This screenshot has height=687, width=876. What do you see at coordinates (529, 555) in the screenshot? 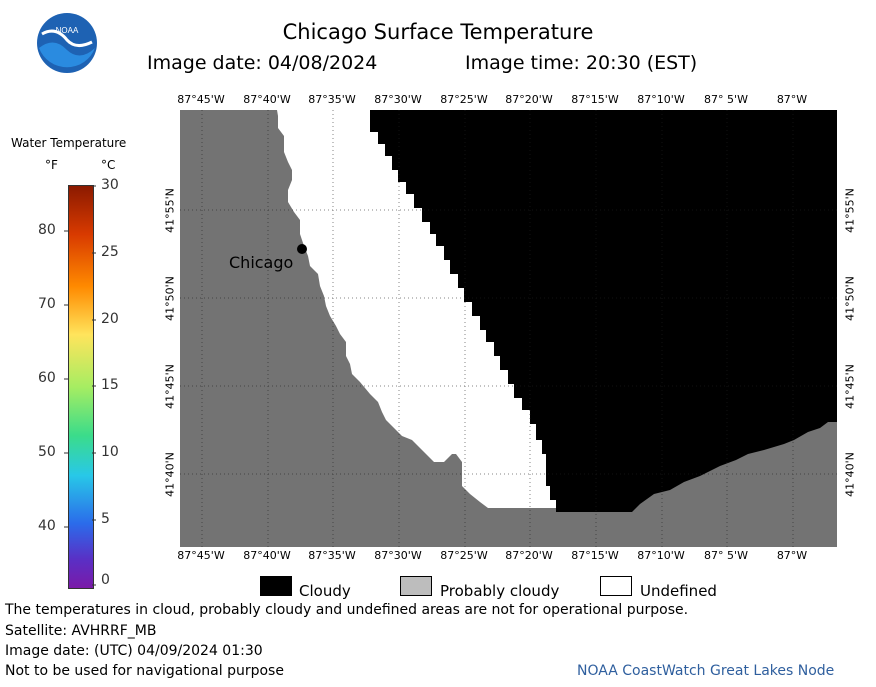
I see `lon-bottom-label: 87°20'W` at bounding box center [529, 555].